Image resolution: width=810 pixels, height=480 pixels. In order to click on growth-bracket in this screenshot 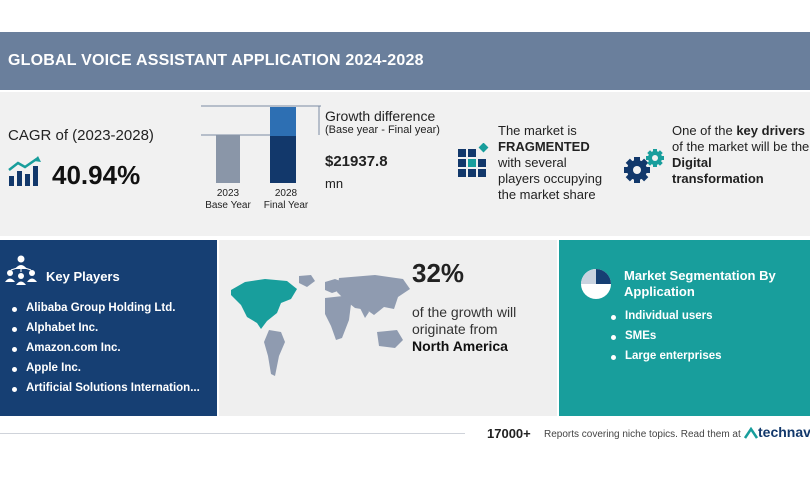, I will do `click(261, 120)`.